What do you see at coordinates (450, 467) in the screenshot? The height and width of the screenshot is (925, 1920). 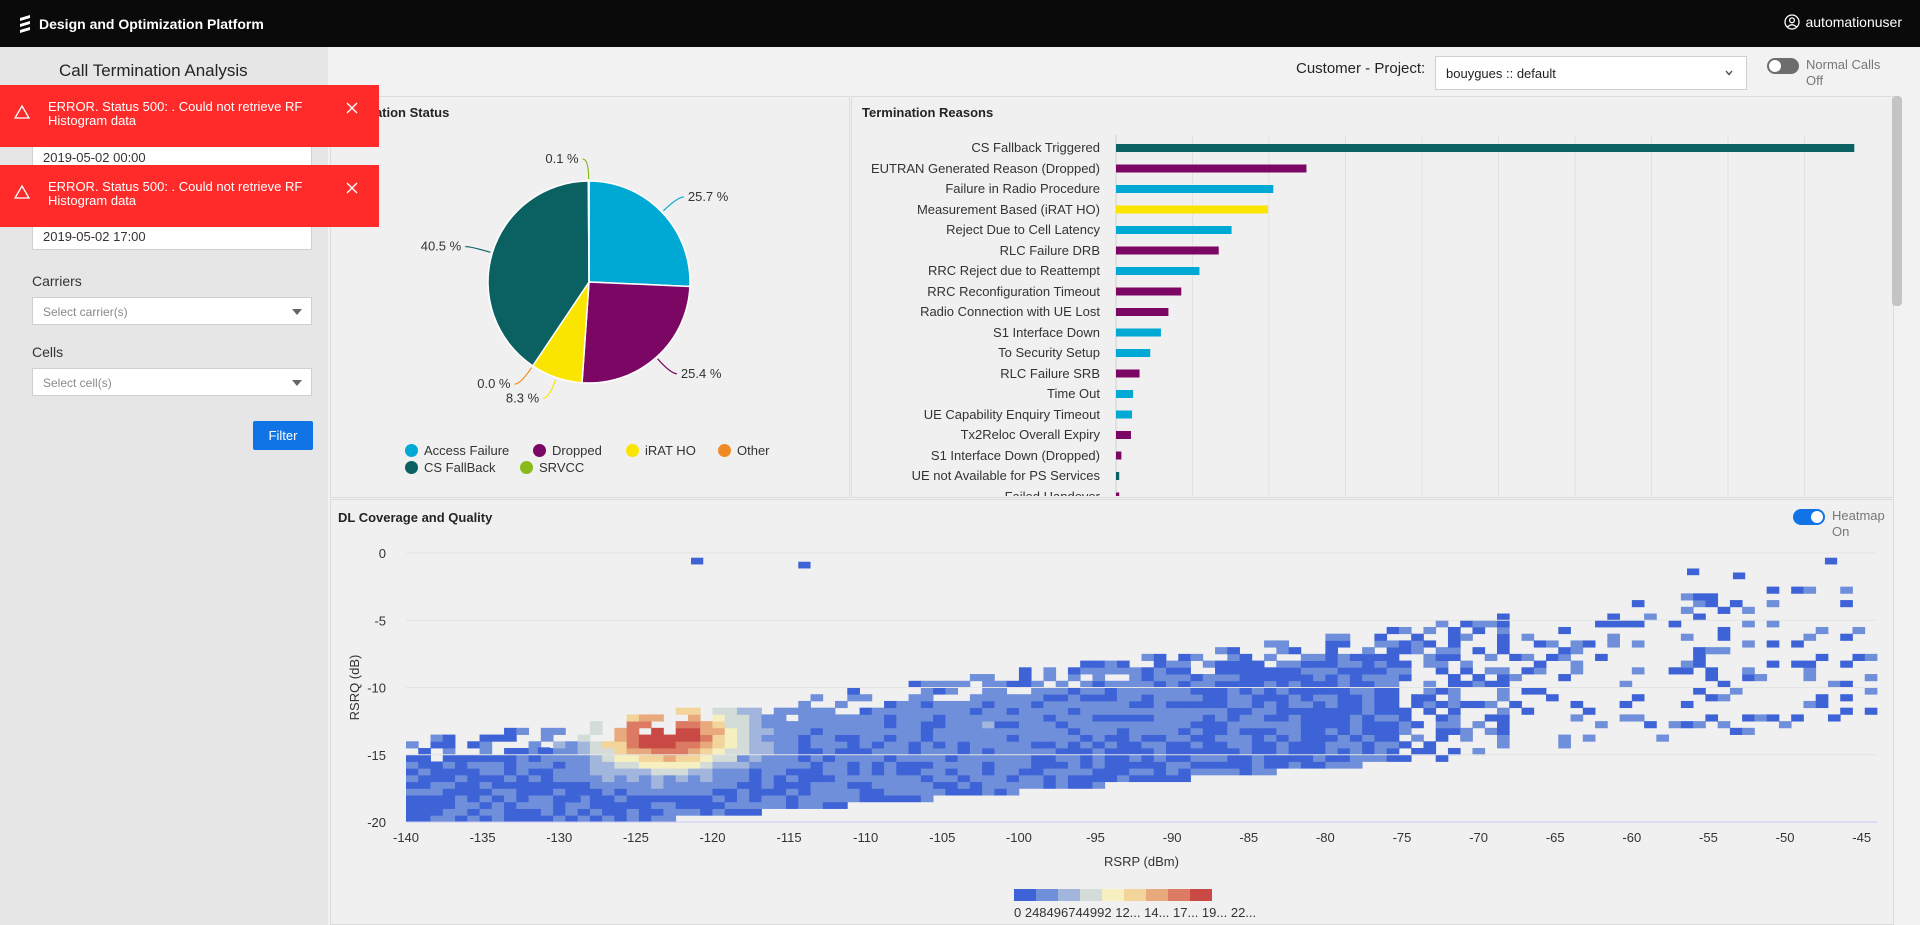 I see `legend-item: CS FallBack` at bounding box center [450, 467].